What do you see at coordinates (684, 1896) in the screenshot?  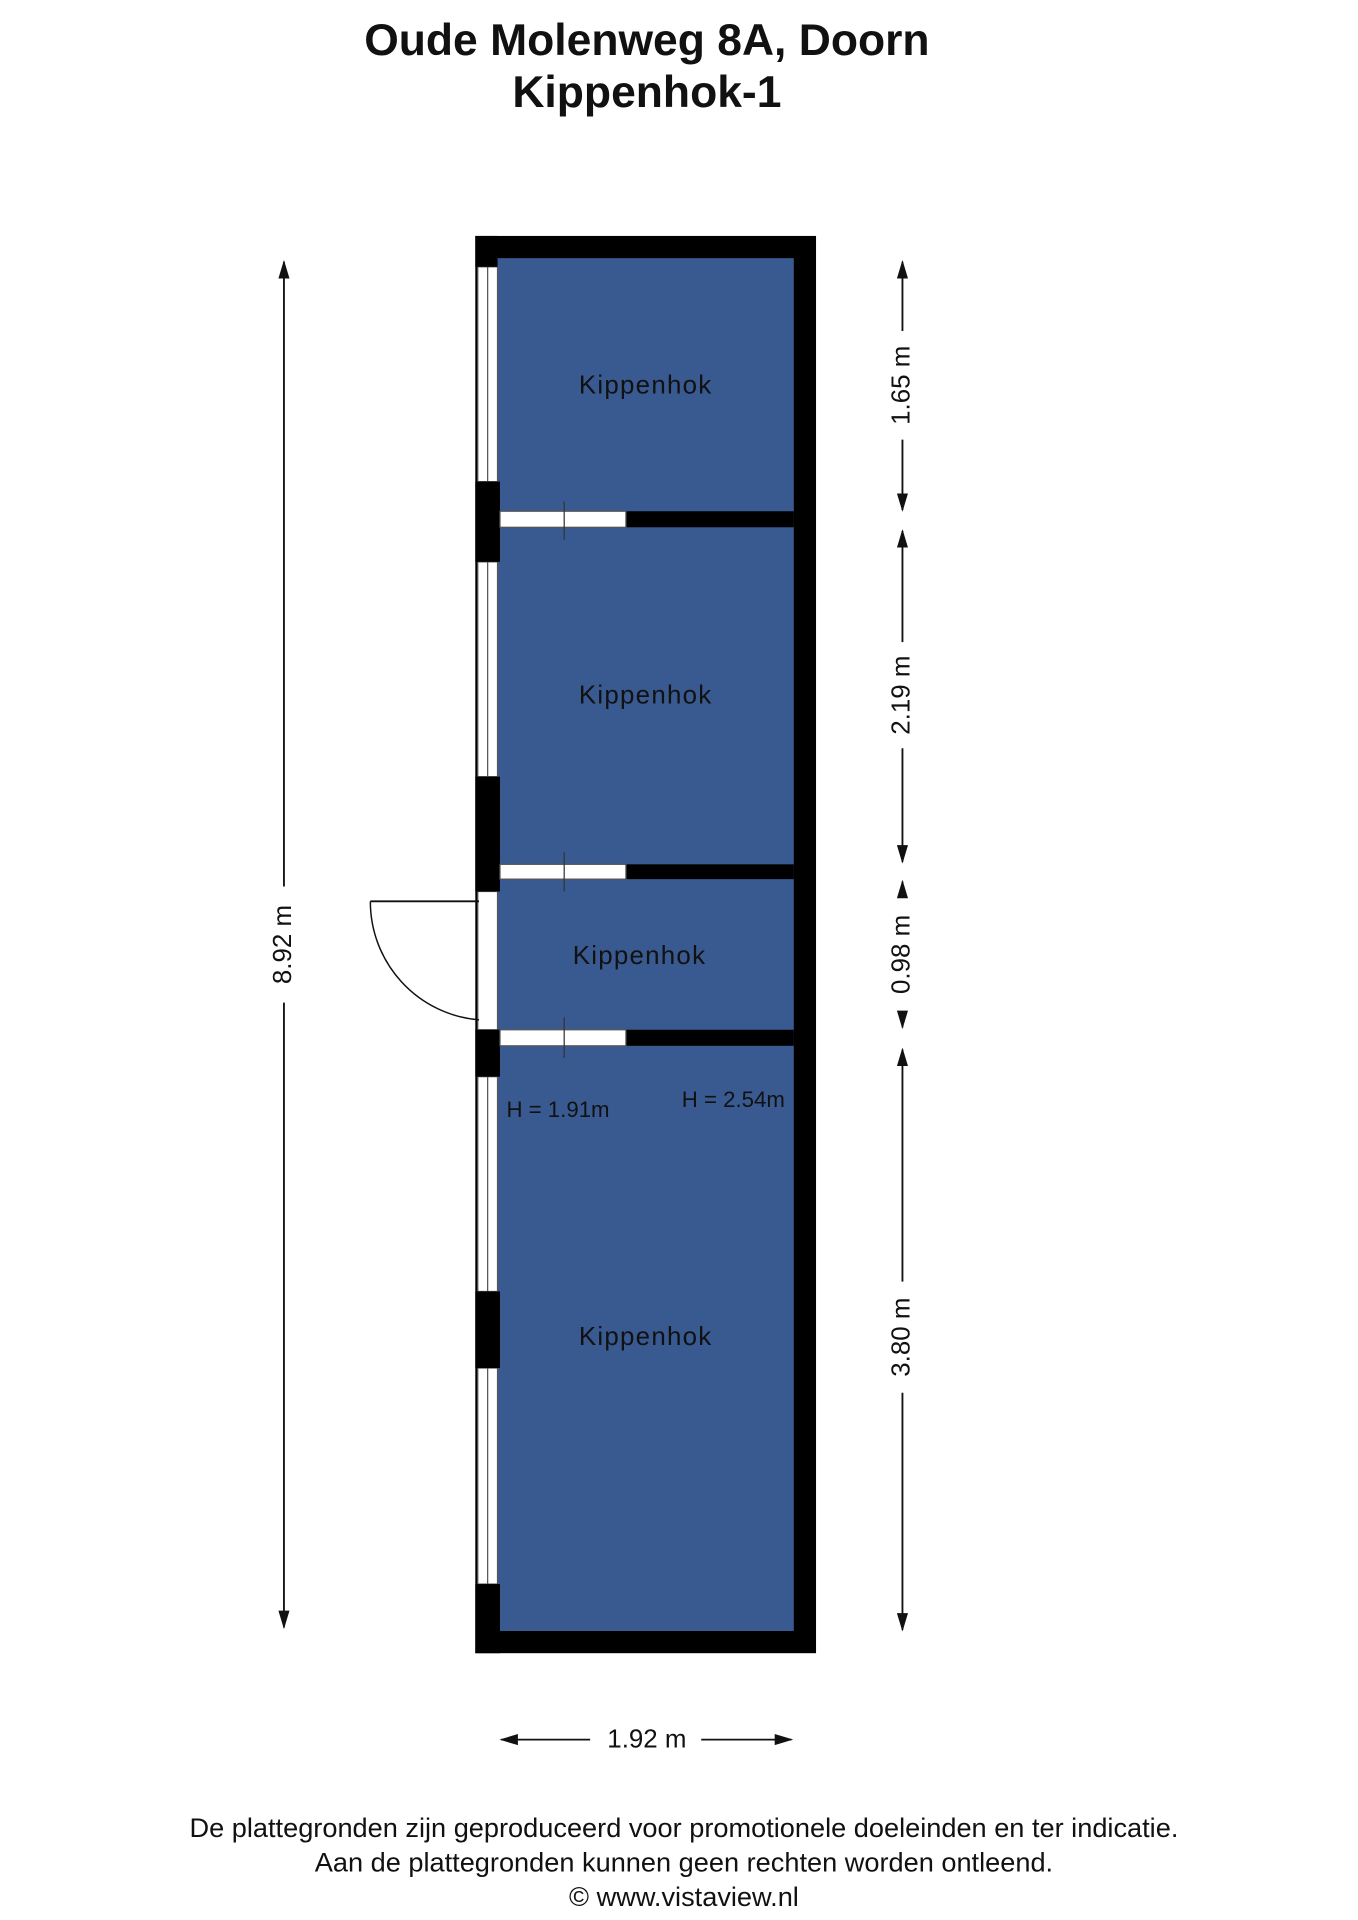 I see `footer-text: © www.vistaview.nl` at bounding box center [684, 1896].